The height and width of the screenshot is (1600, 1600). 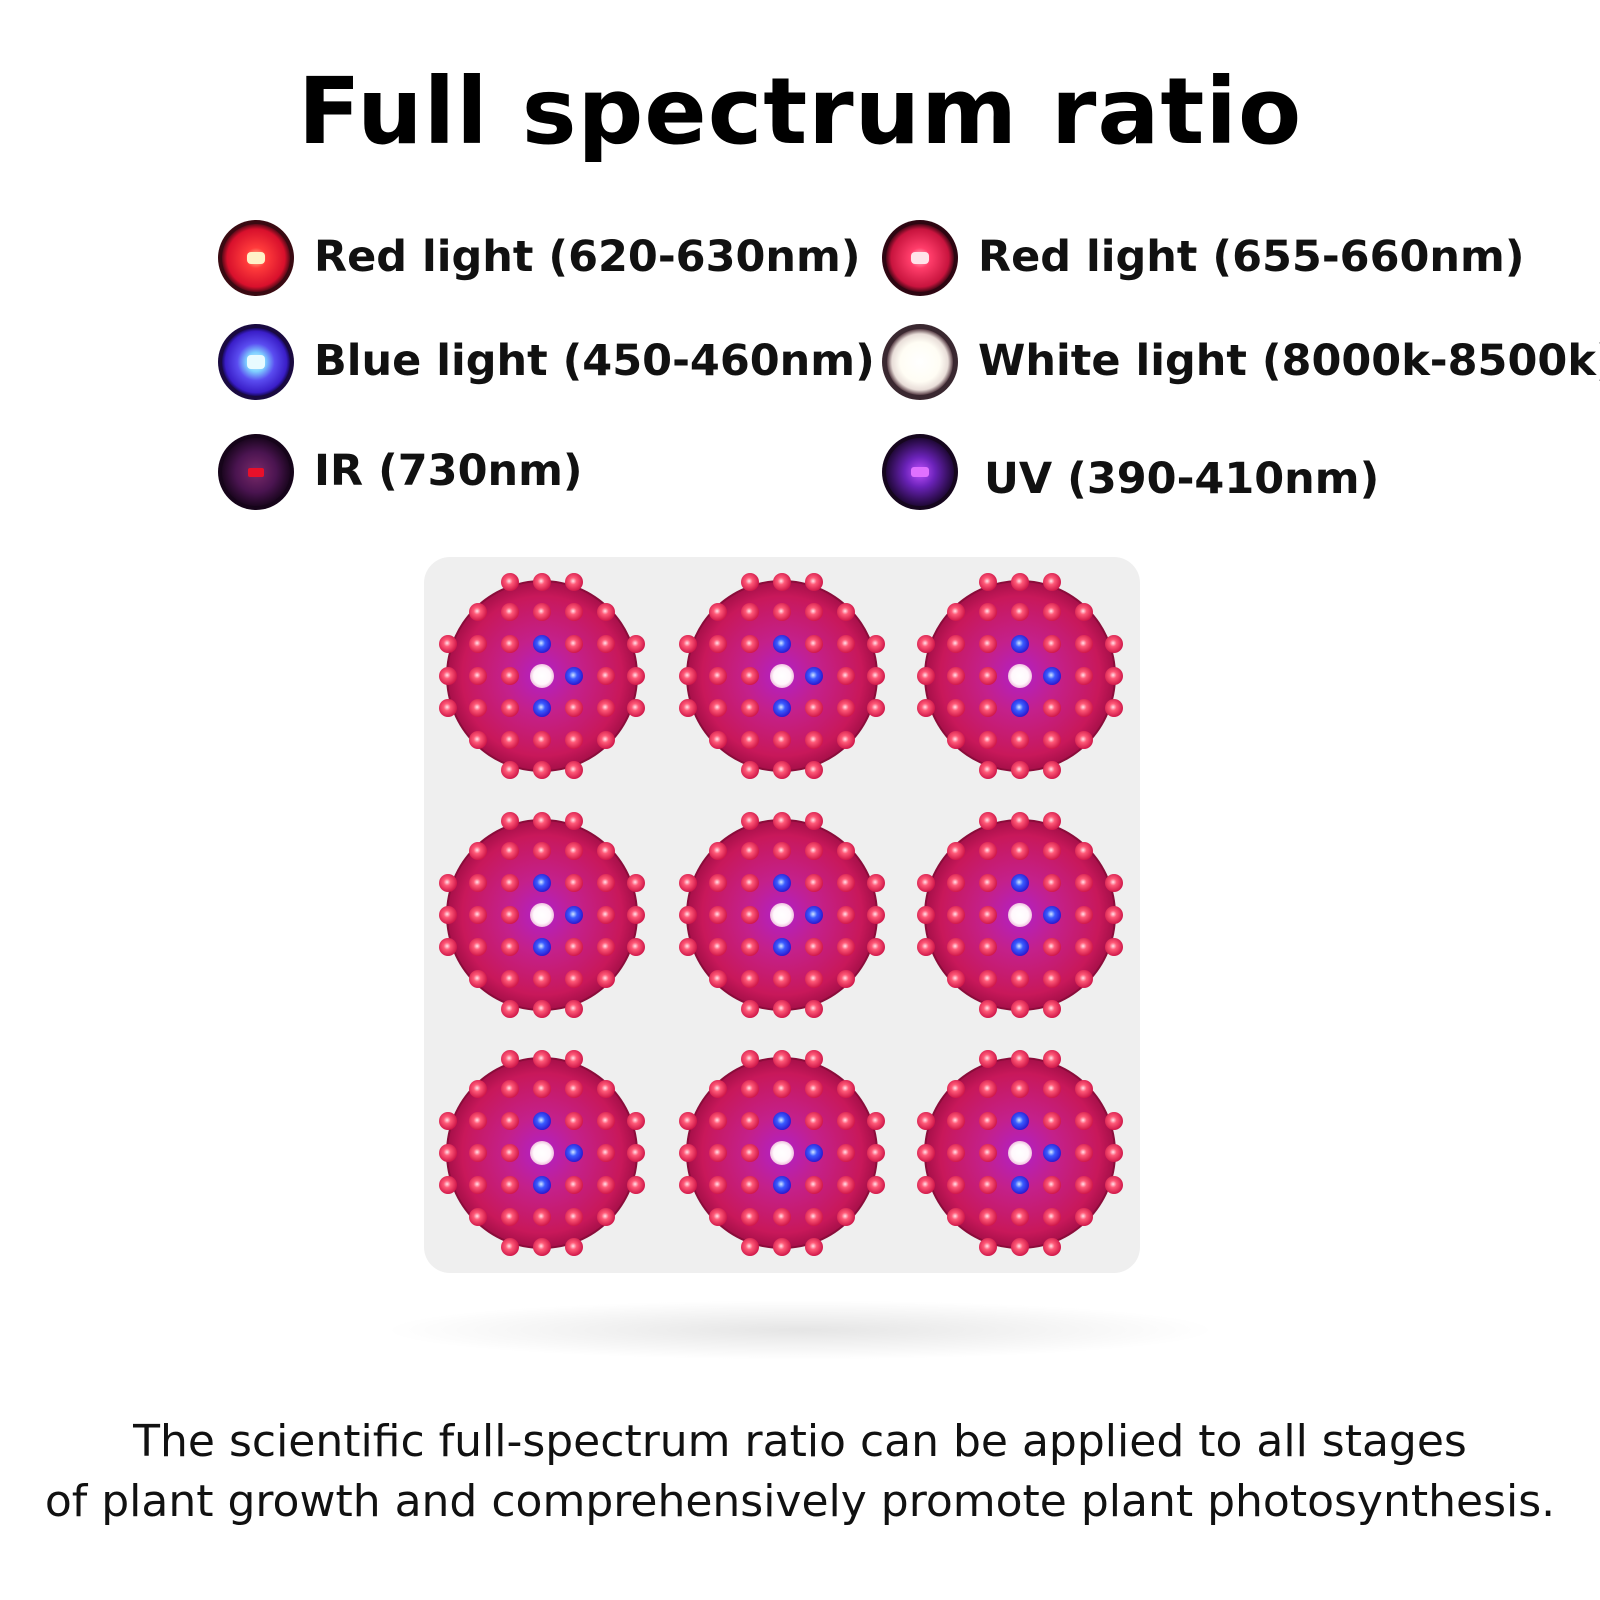 What do you see at coordinates (920, 362) in the screenshot?
I see `white-led-icon` at bounding box center [920, 362].